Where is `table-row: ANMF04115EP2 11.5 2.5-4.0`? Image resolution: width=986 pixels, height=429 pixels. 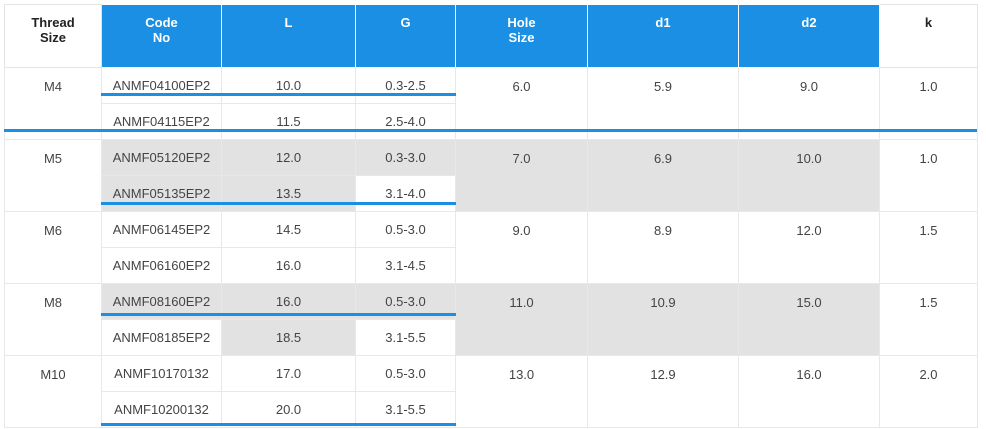
table-row: ANMF04115EP2 11.5 2.5-4.0 is located at coordinates (491, 121).